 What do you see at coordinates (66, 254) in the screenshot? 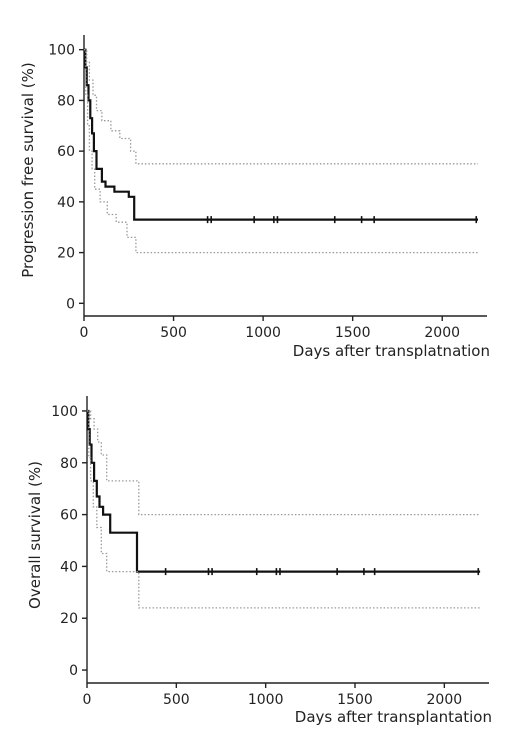
I see `chart-top-y-tick-label: 20` at bounding box center [66, 254].